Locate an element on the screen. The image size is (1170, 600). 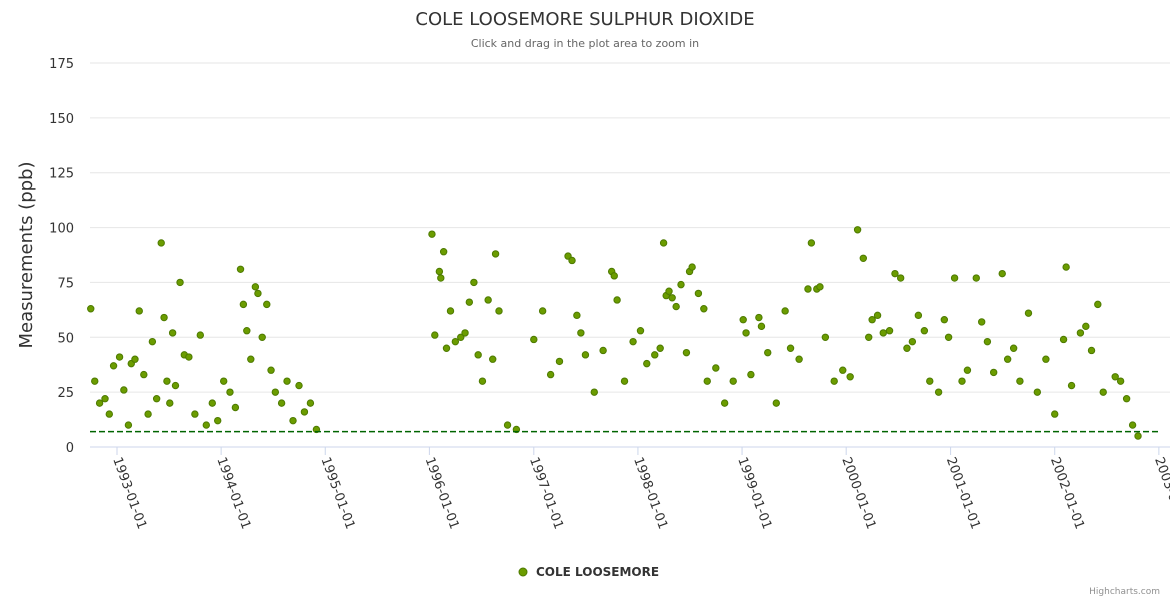
legend-item-cole-loosemore: COLE LOOSEMORE is located at coordinates (597, 572).